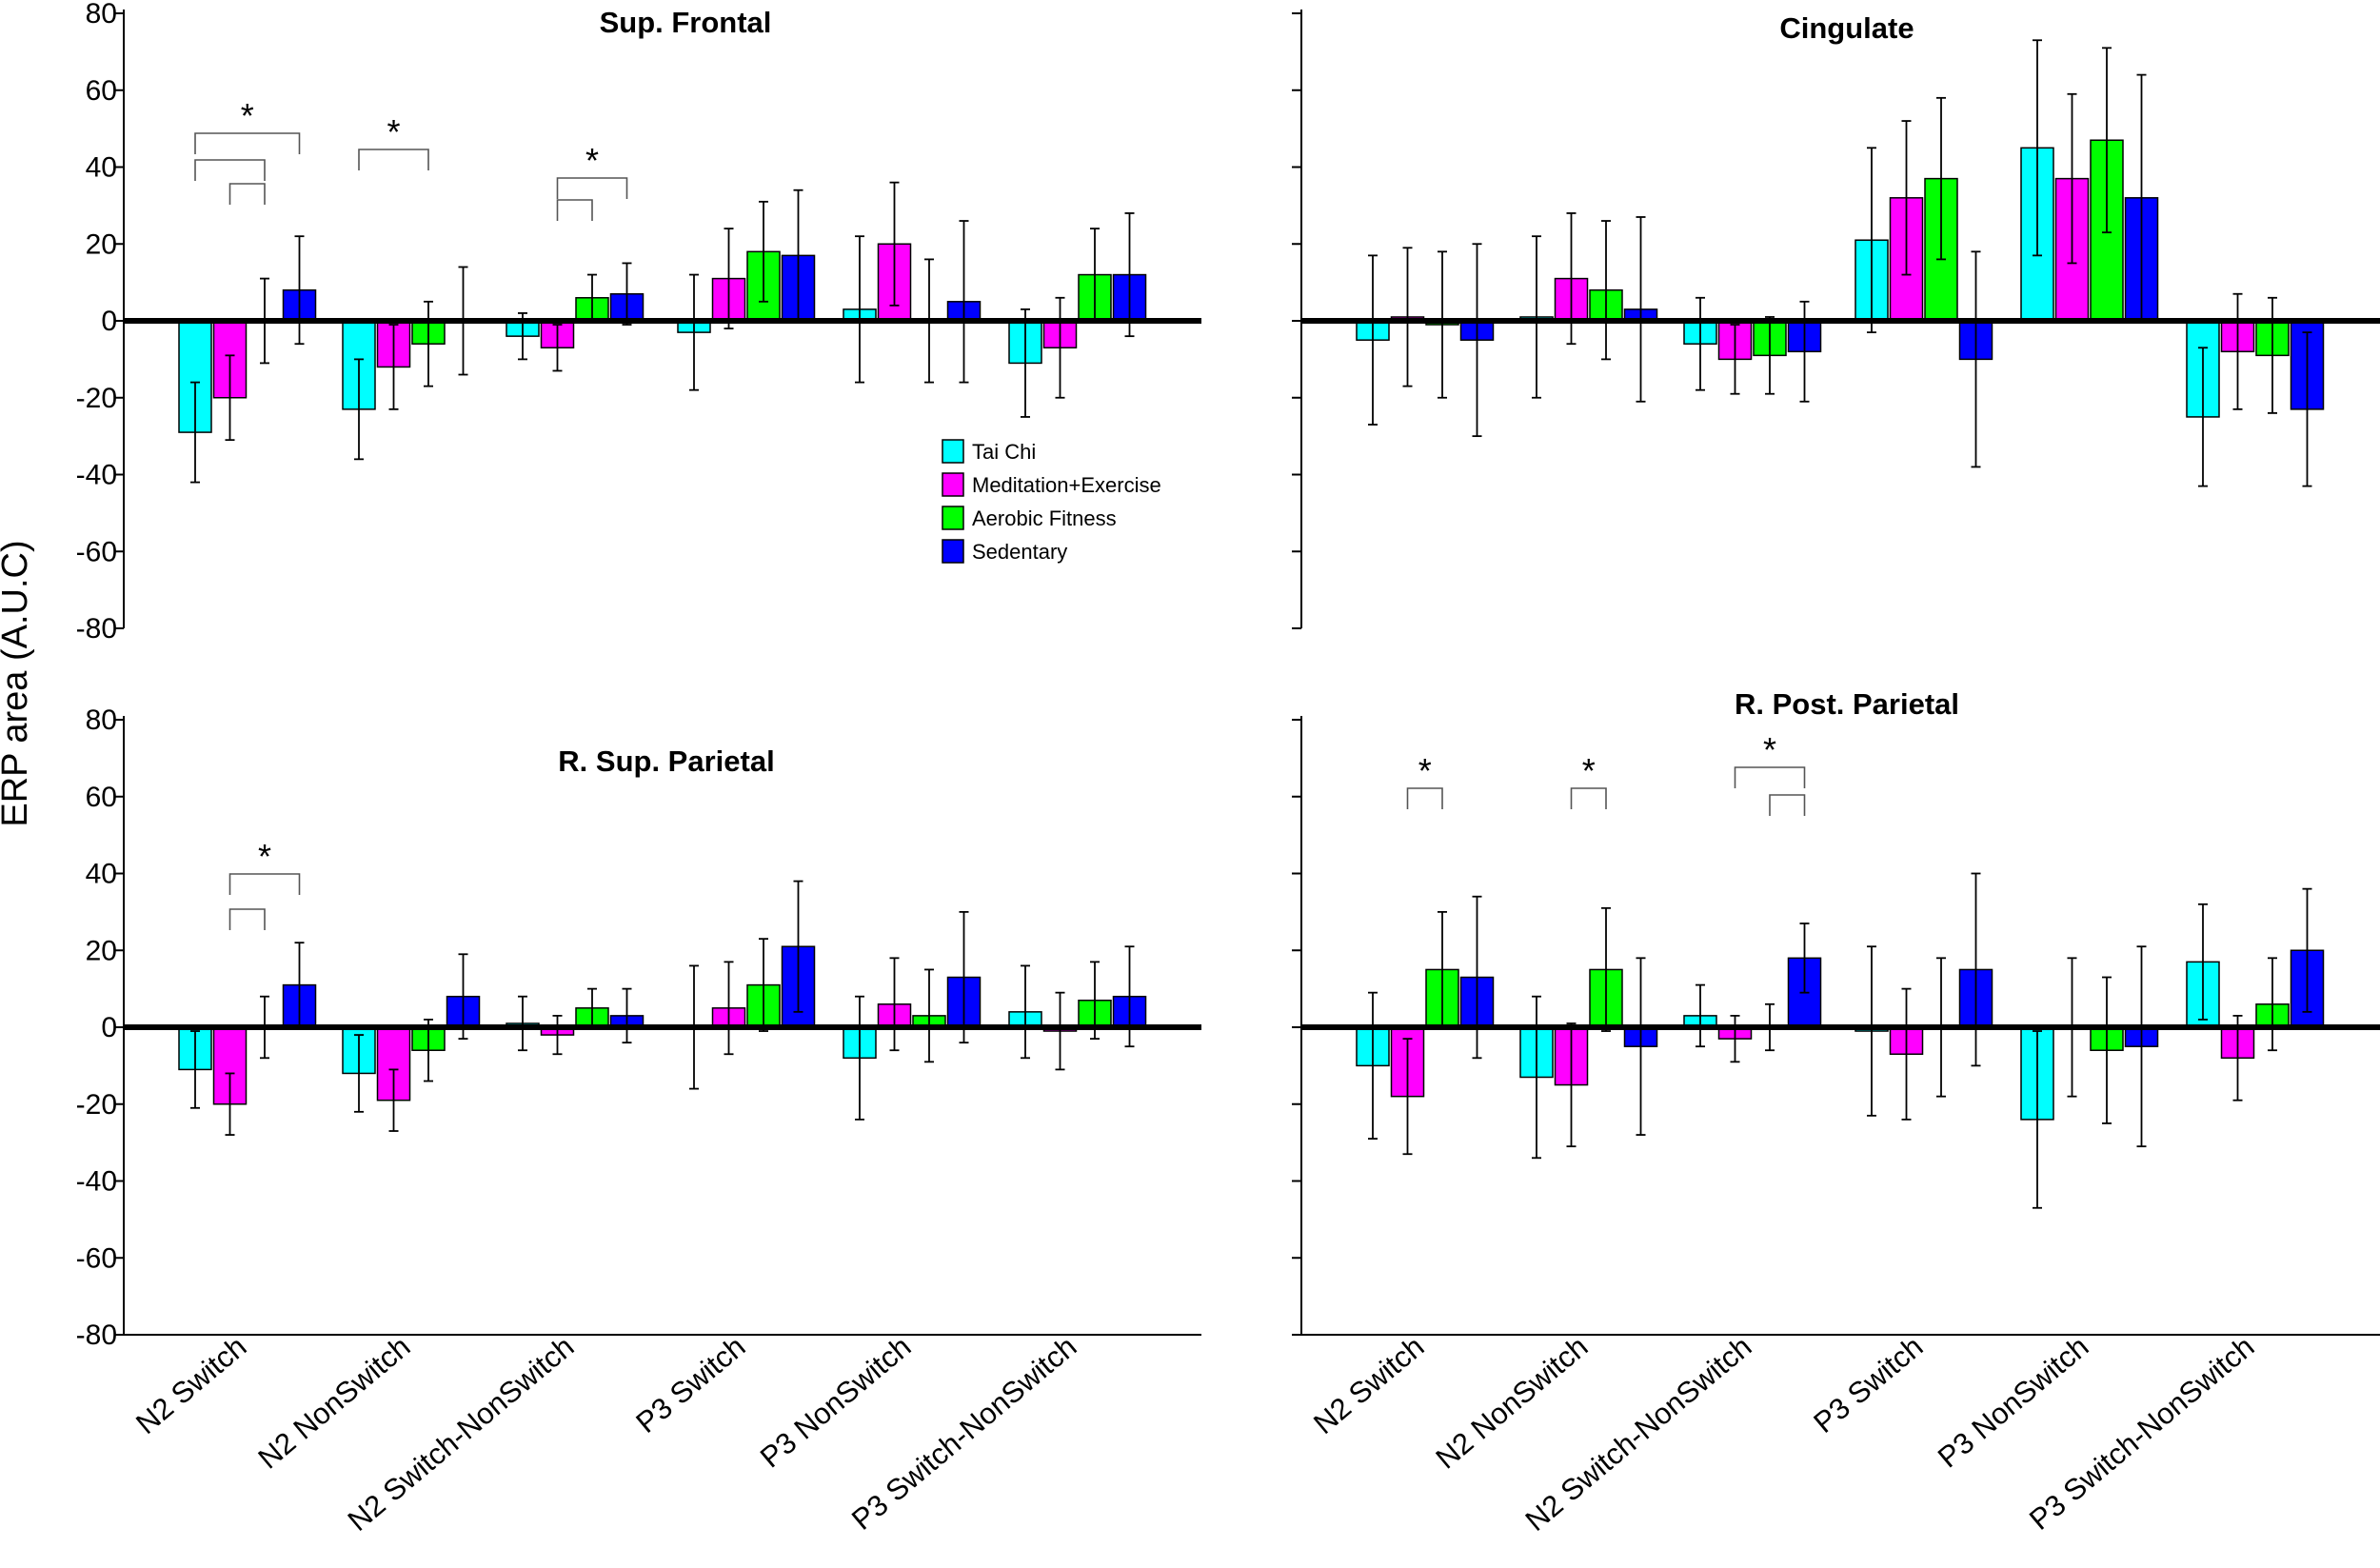 The width and height of the screenshot is (2380, 1568). I want to click on panel-title: Cingulate, so click(1846, 28).